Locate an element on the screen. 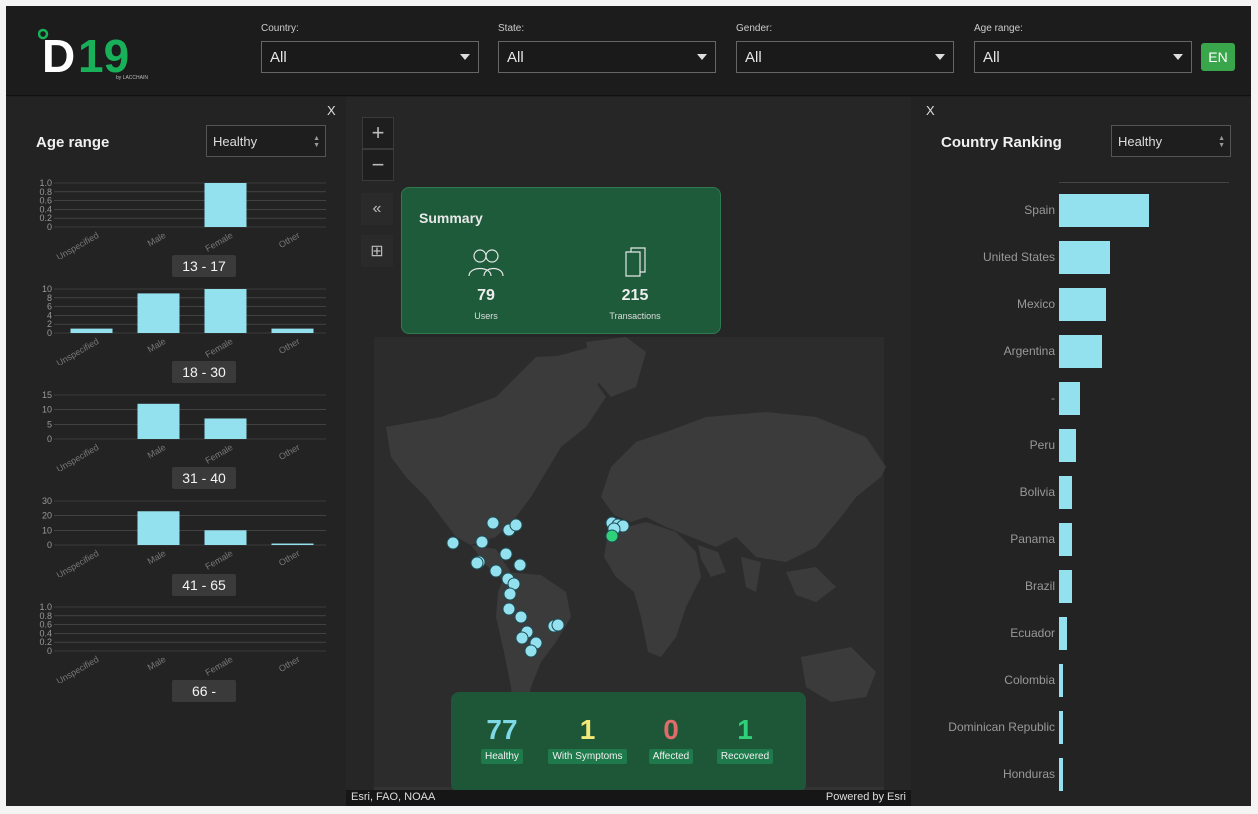 The image size is (1258, 814). age-range-title: Age range is located at coordinates (73, 142).